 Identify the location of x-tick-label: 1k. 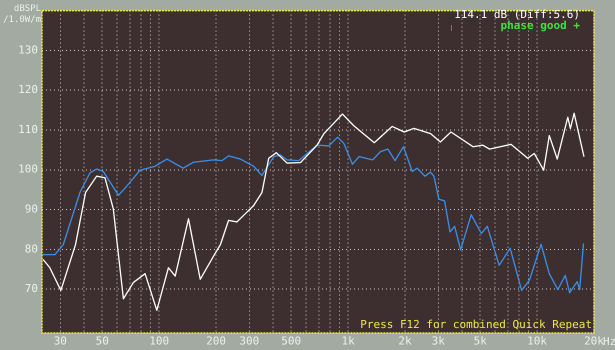
(348, 341).